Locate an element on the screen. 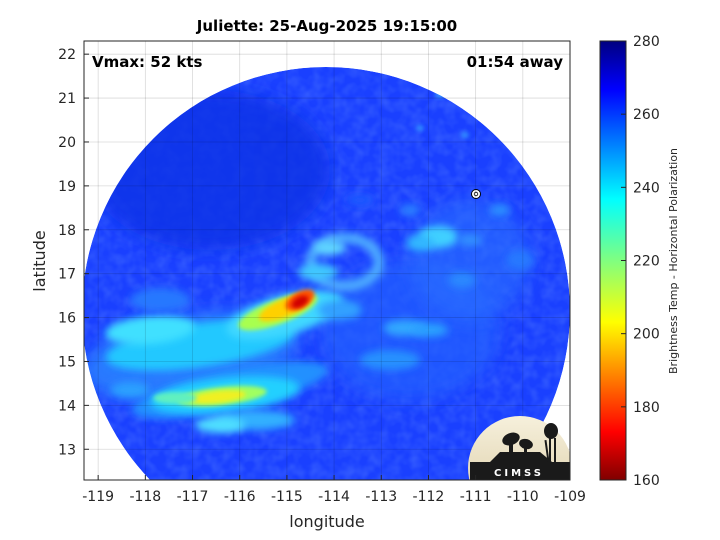 The width and height of the screenshot is (720, 540). y-tick-label: 19 is located at coordinates (67, 187).